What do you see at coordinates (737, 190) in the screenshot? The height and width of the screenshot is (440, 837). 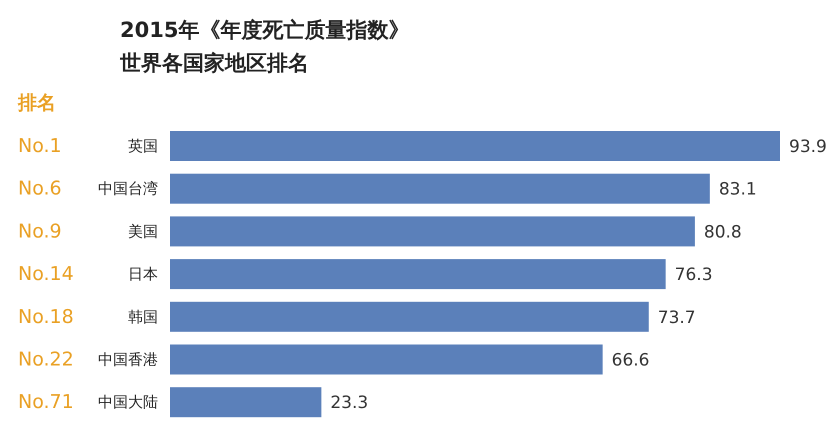 I see `data-label: 83.1` at bounding box center [737, 190].